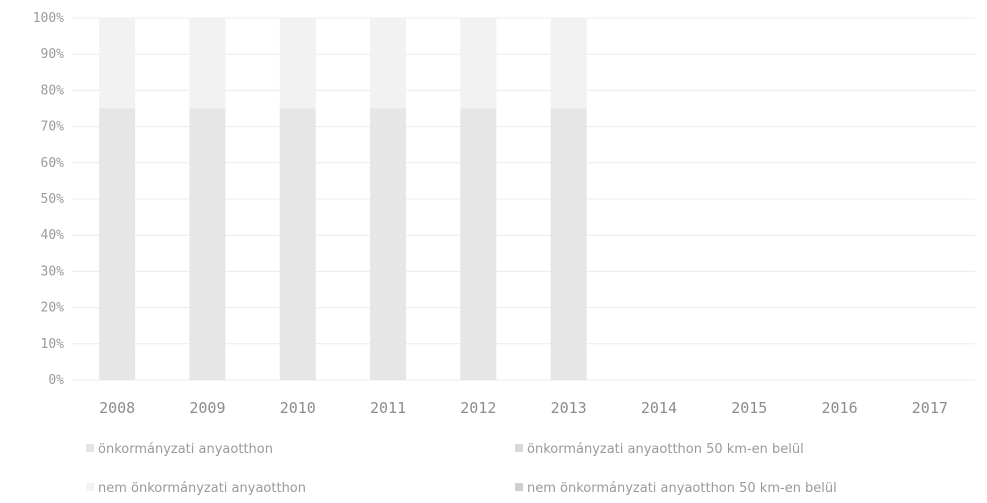 The height and width of the screenshot is (503, 987). What do you see at coordinates (930, 408) in the screenshot?
I see `x-tick-label: 2017` at bounding box center [930, 408].